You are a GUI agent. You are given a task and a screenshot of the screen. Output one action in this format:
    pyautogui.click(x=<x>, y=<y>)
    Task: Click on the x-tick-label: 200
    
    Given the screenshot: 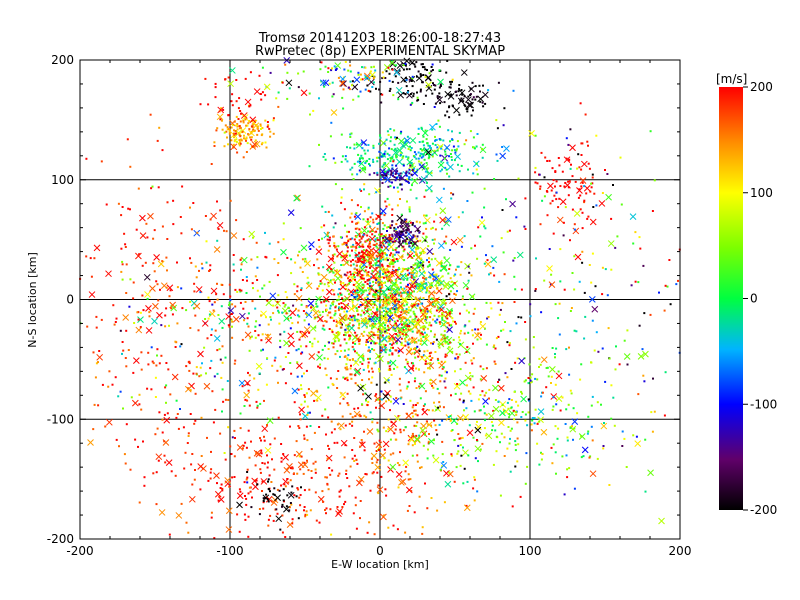 What is the action you would take?
    pyautogui.click(x=680, y=551)
    